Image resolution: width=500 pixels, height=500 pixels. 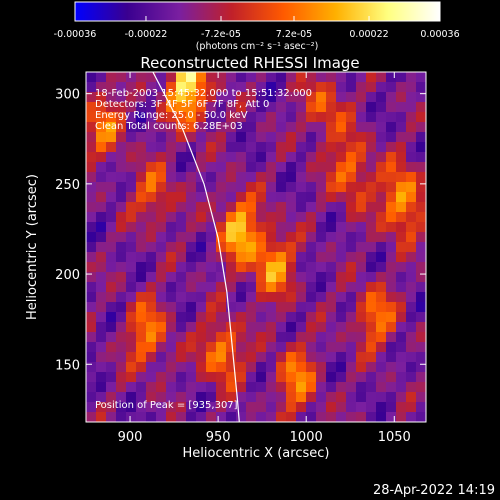 I want to click on solar-limb-line, so click(x=196, y=247).